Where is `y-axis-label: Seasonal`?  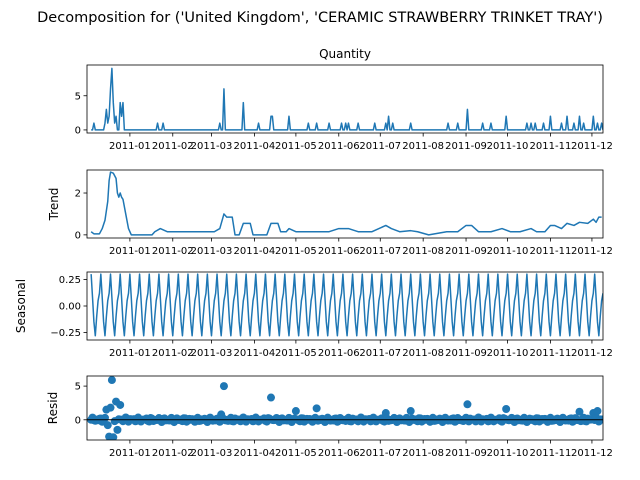 y-axis-label: Seasonal is located at coordinates (21, 306).